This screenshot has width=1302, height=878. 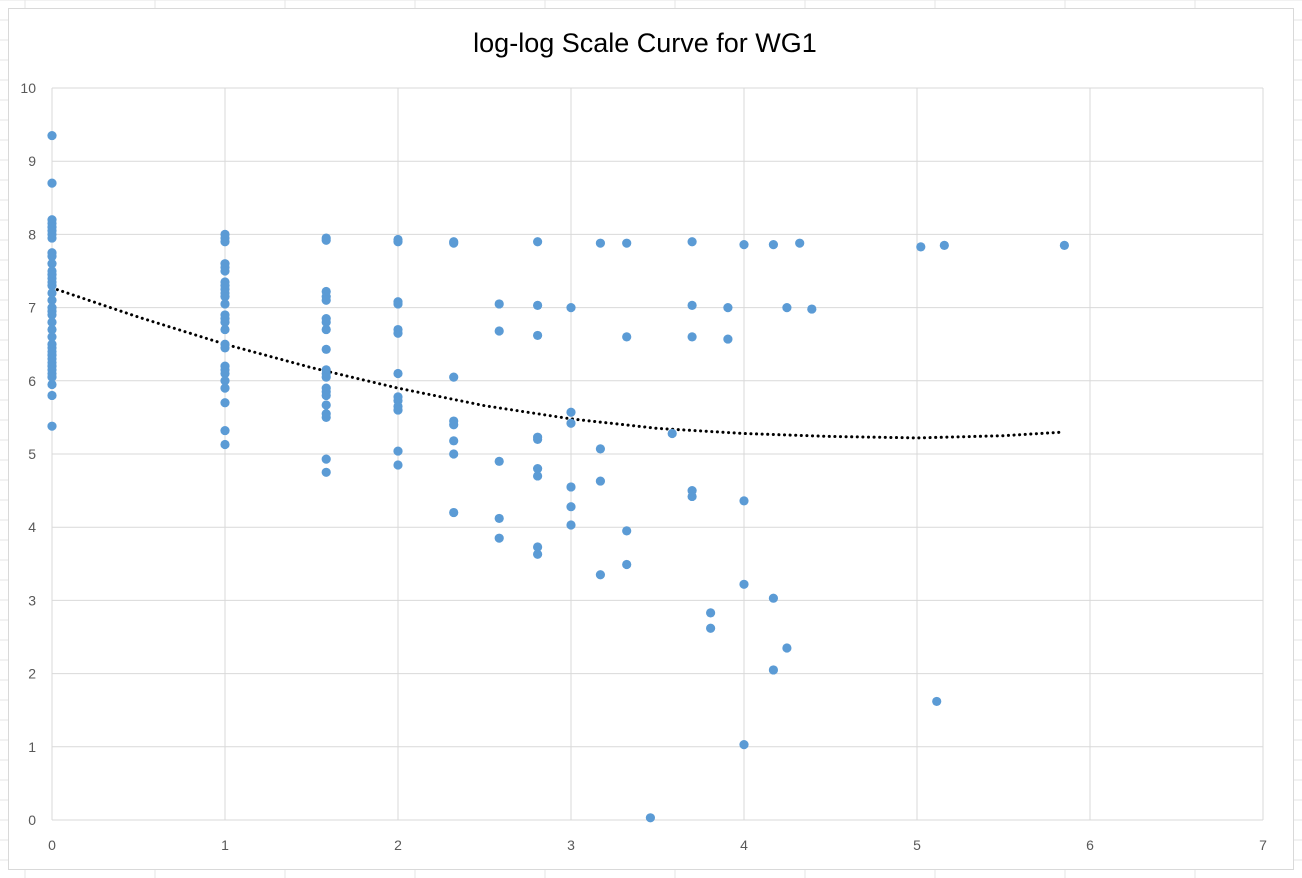 I want to click on y-tick-label: 8, so click(x=32, y=234).